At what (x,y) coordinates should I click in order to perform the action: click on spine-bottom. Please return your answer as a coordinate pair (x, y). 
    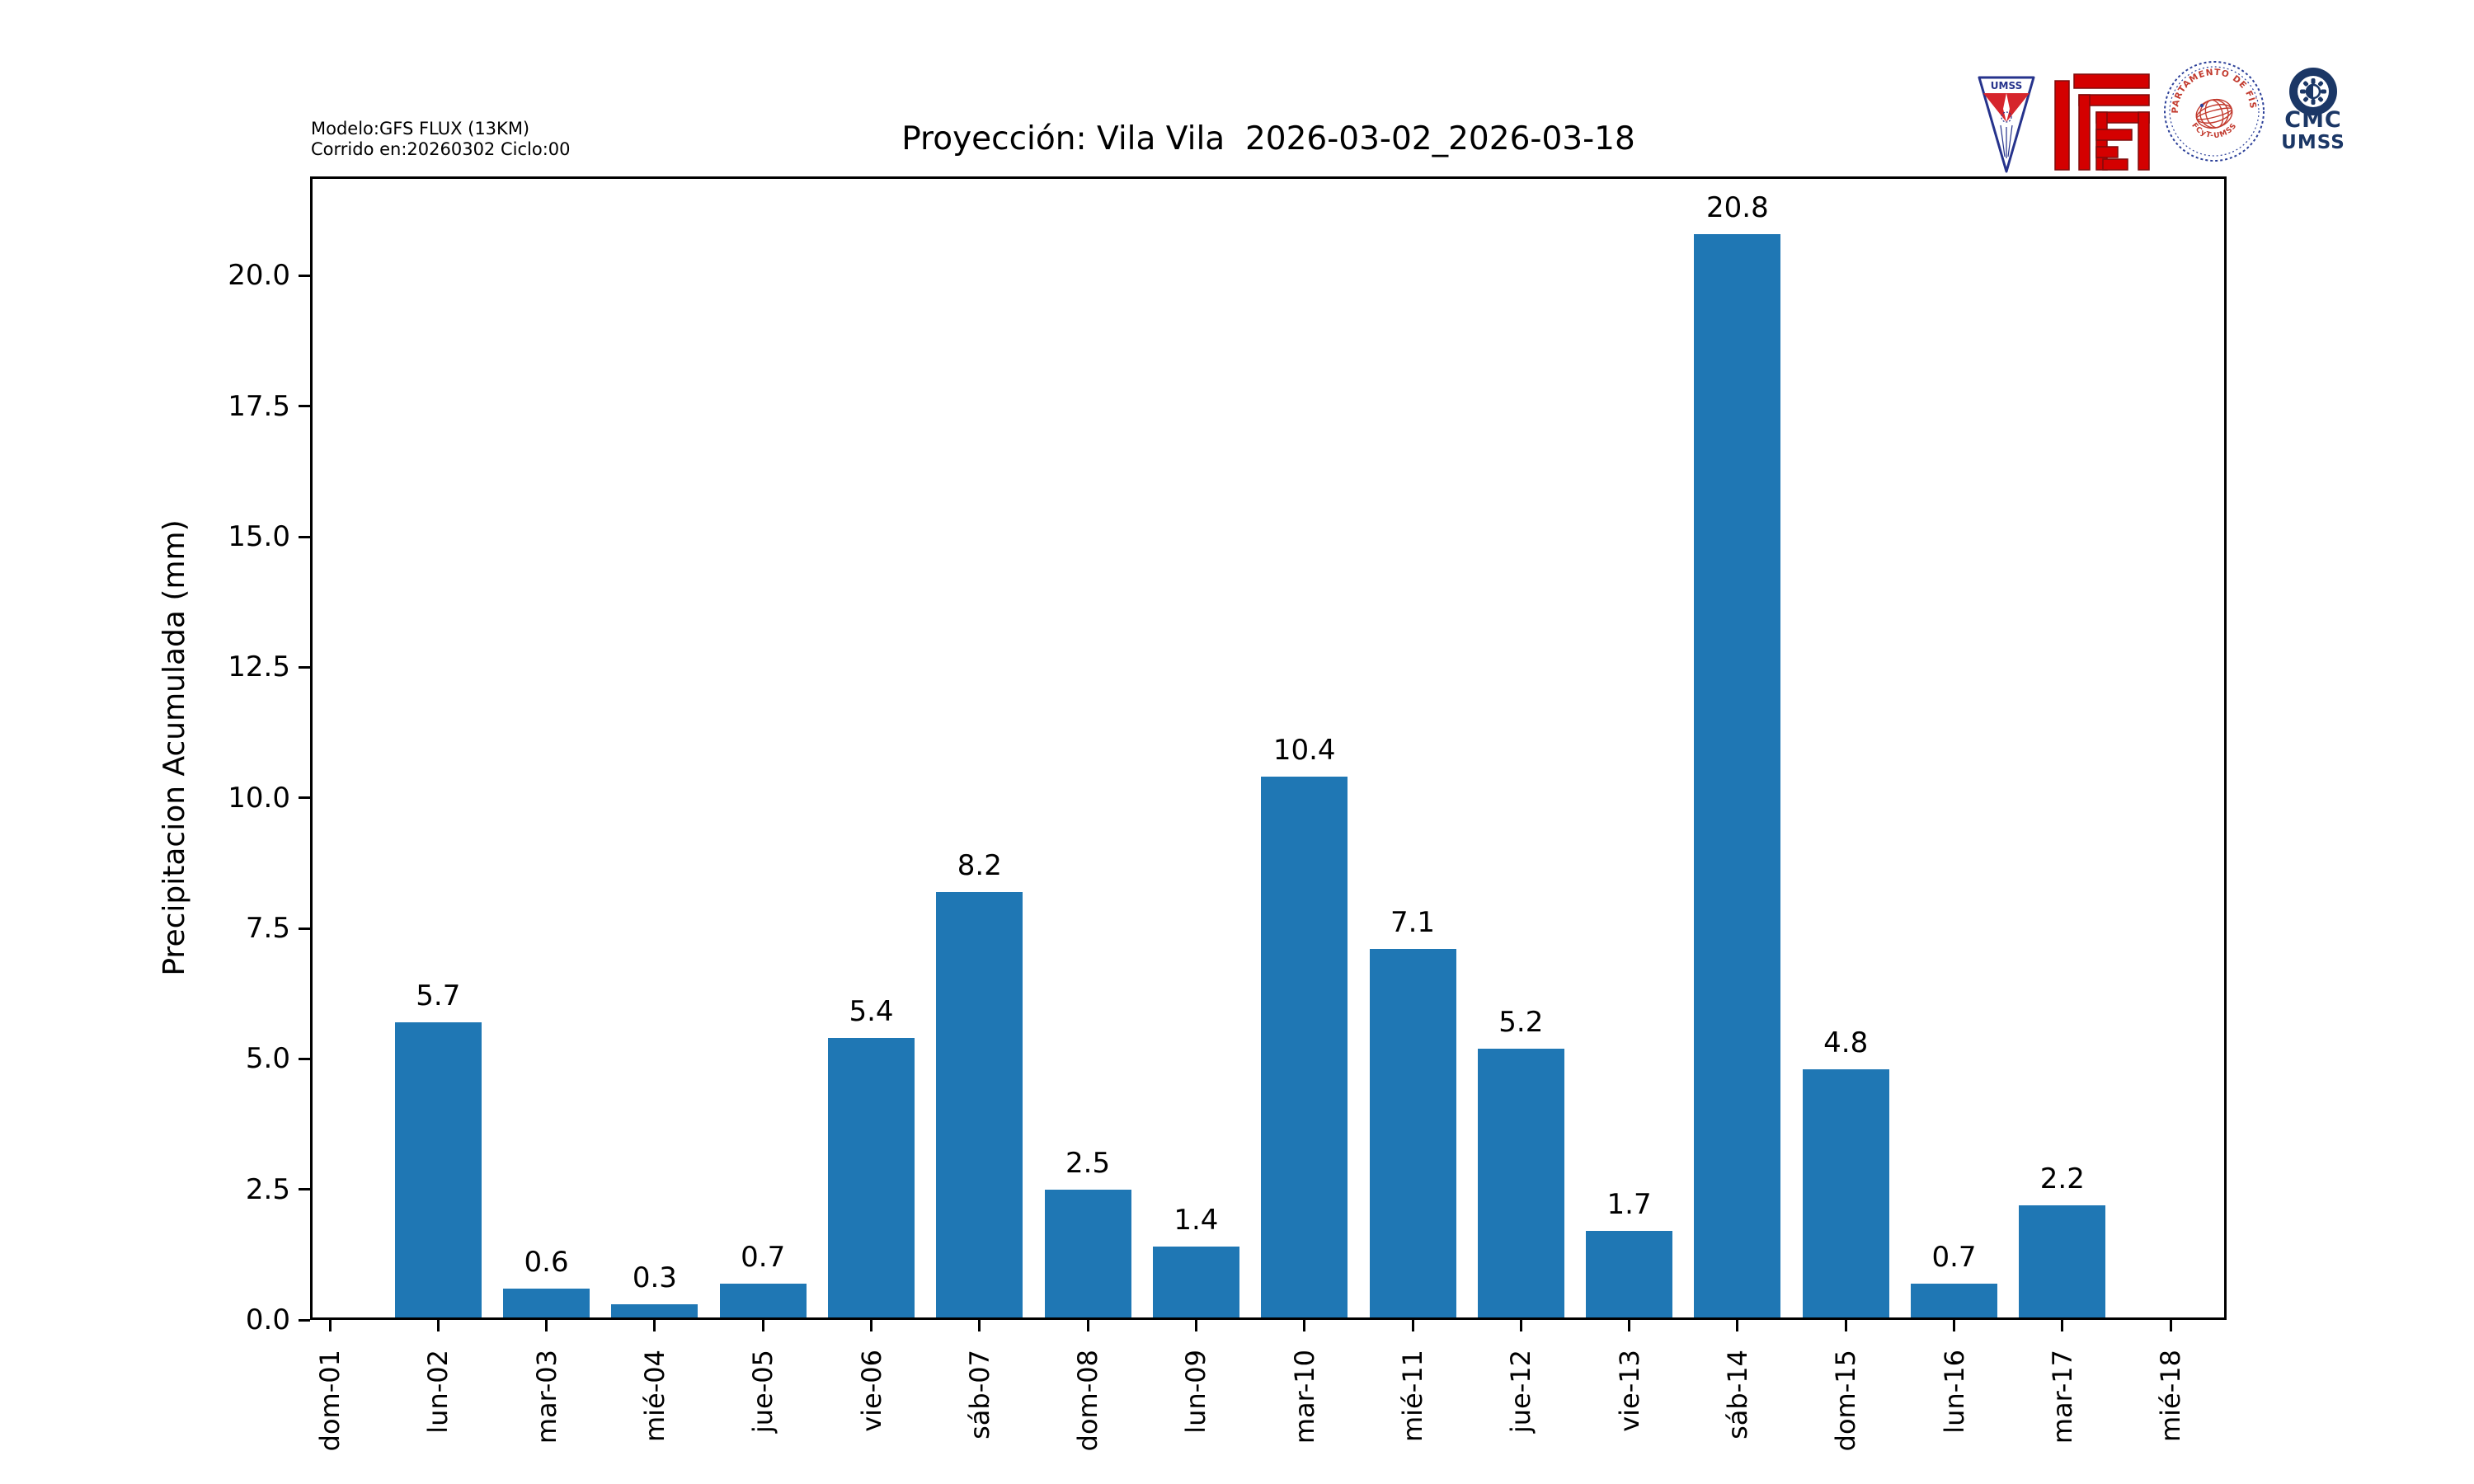
    Looking at the image, I should click on (1268, 1318).